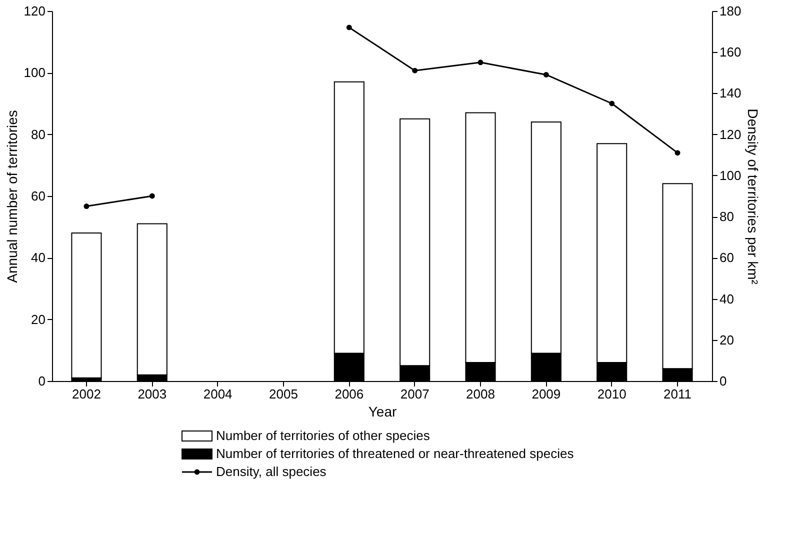 This screenshot has height=546, width=803. Describe the element at coordinates (12, 196) in the screenshot. I see `y-axis-title: Annual number of territories` at that location.